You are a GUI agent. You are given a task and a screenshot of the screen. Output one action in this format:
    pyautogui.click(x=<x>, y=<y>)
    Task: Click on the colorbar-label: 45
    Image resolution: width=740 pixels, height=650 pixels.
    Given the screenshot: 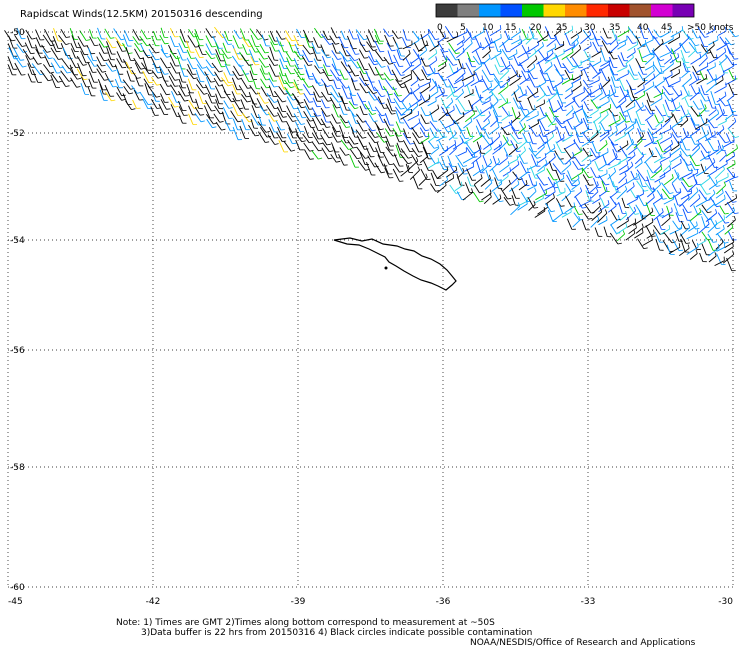 What is the action you would take?
    pyautogui.click(x=666, y=28)
    